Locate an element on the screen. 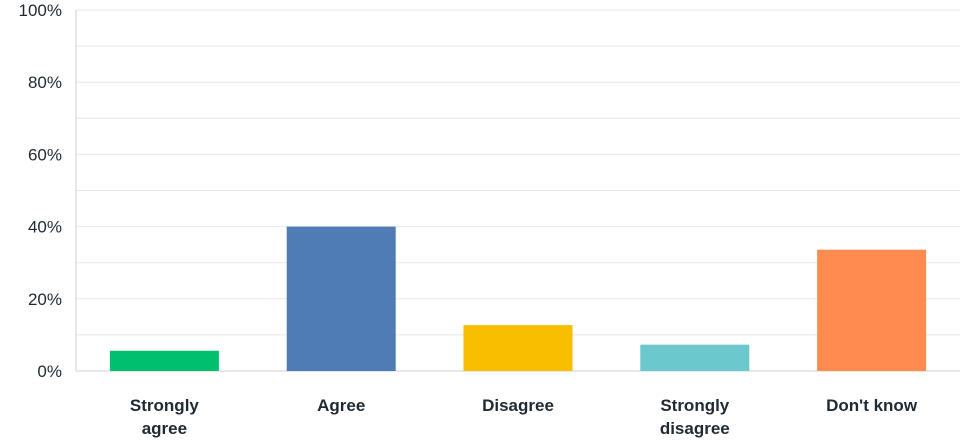 Image resolution: width=967 pixels, height=446 pixels. y-tick-label: 60% is located at coordinates (45, 154).